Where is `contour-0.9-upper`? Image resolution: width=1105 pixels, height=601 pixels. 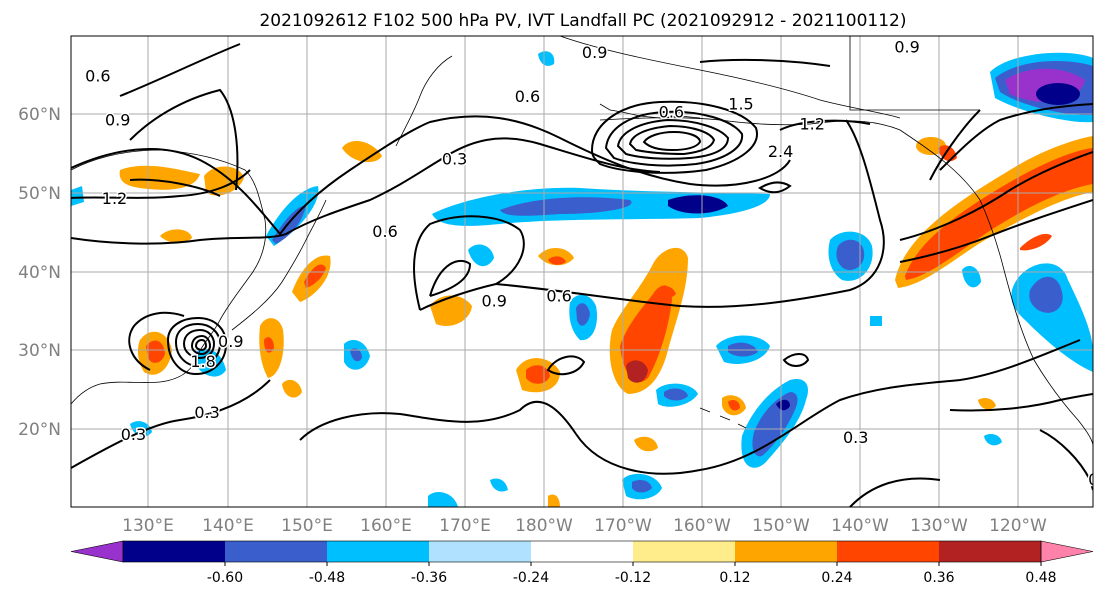
contour-0.9-upper is located at coordinates (161, 184).